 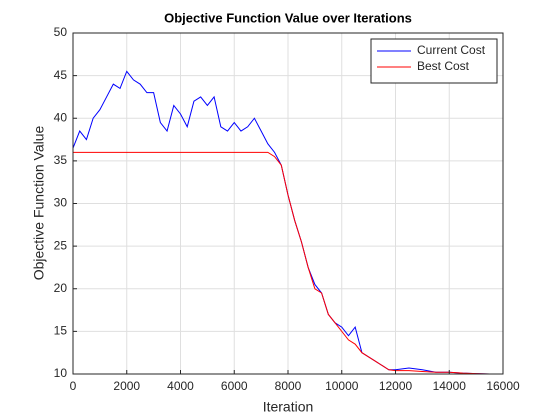 I want to click on y-tick-label: 10, so click(x=61, y=373).